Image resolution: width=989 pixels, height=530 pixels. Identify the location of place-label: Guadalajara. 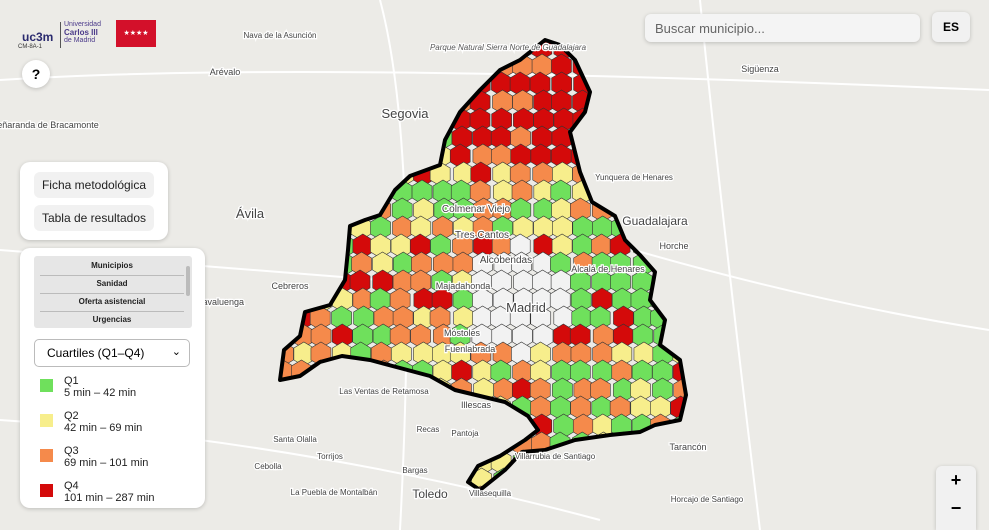
(655, 221).